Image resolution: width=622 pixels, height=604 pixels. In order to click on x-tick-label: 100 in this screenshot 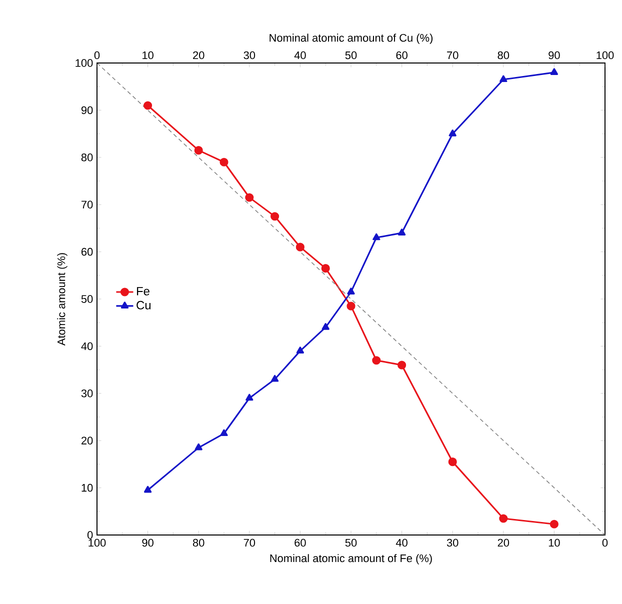, I will do `click(97, 542)`.